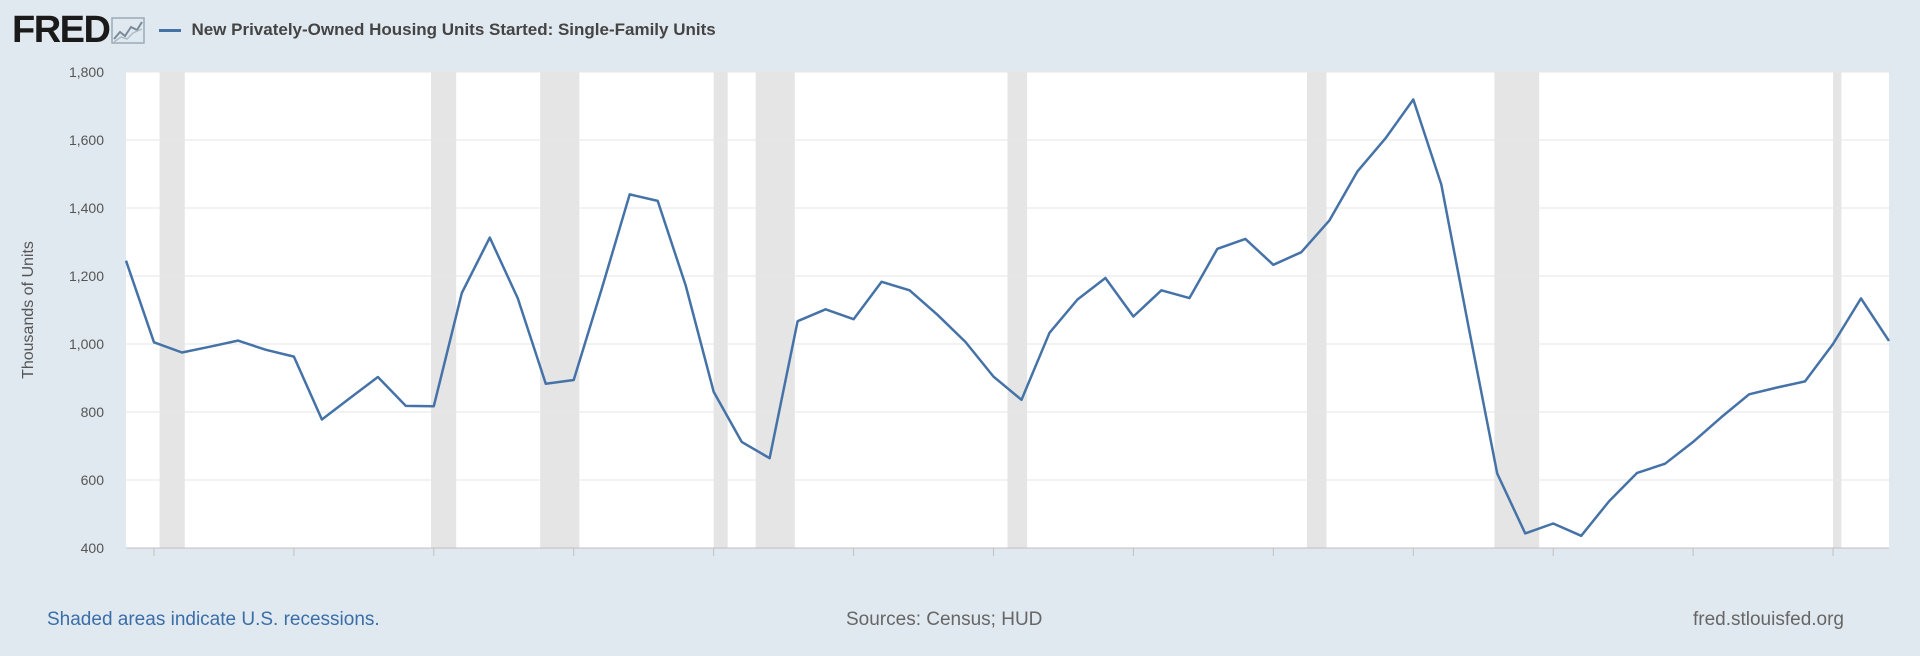 This screenshot has width=1920, height=656. I want to click on y-tick-label: 600, so click(93, 480).